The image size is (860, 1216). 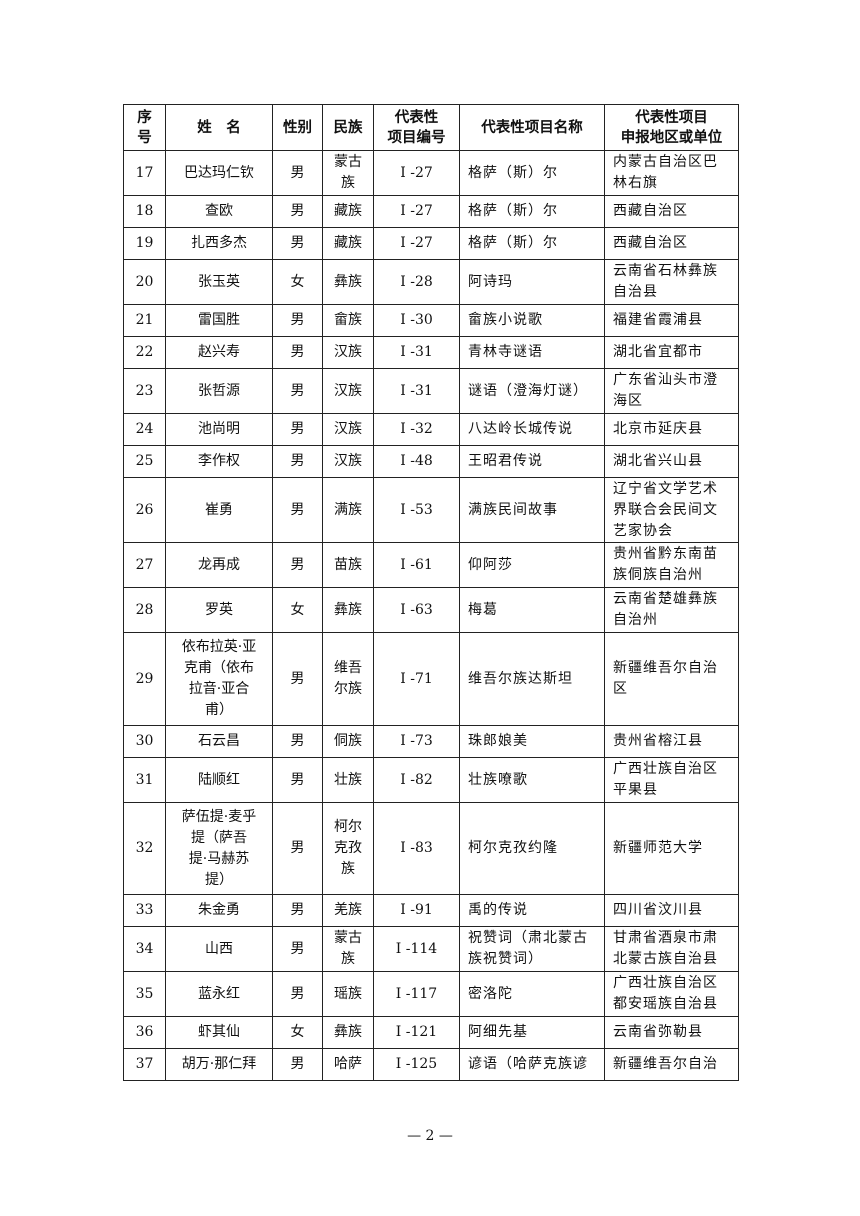 What do you see at coordinates (219, 741) in the screenshot?
I see `cell-name: 石云昌` at bounding box center [219, 741].